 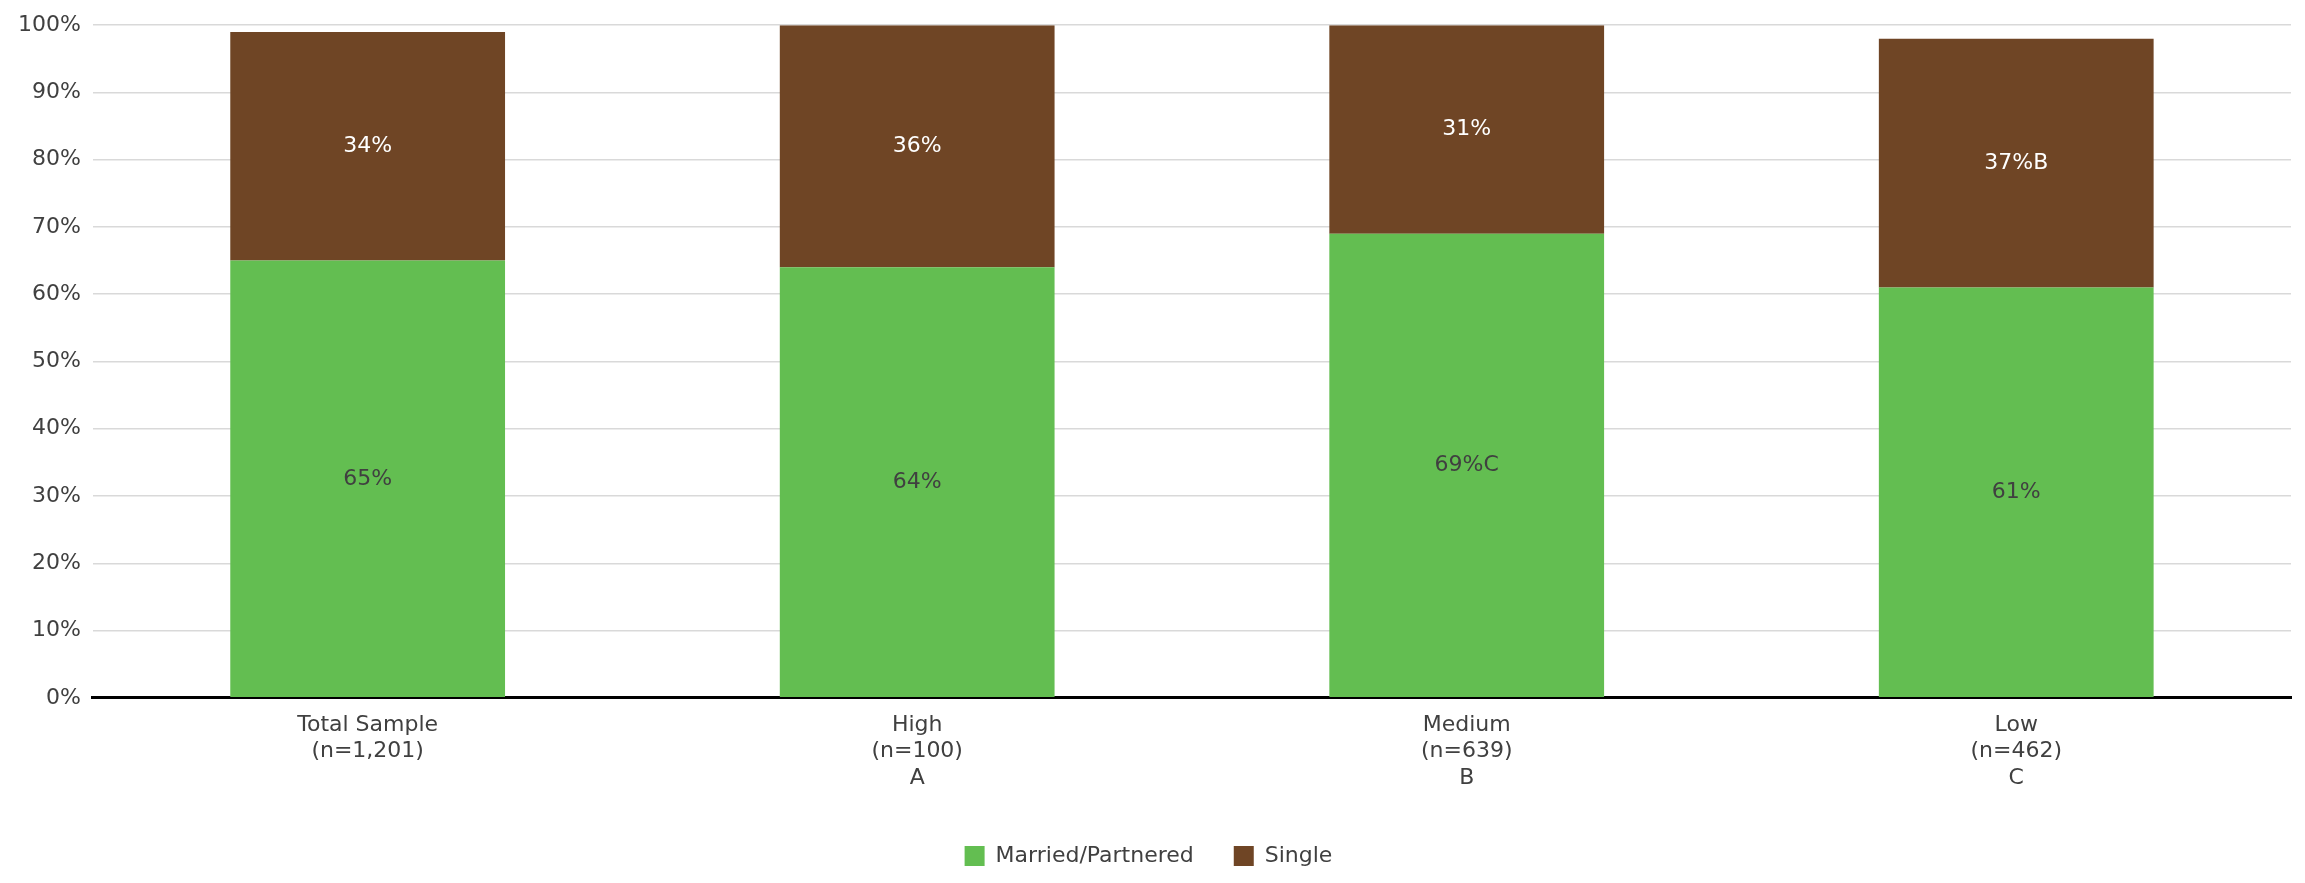 I want to click on data-label: 61%, so click(x=2016, y=490).